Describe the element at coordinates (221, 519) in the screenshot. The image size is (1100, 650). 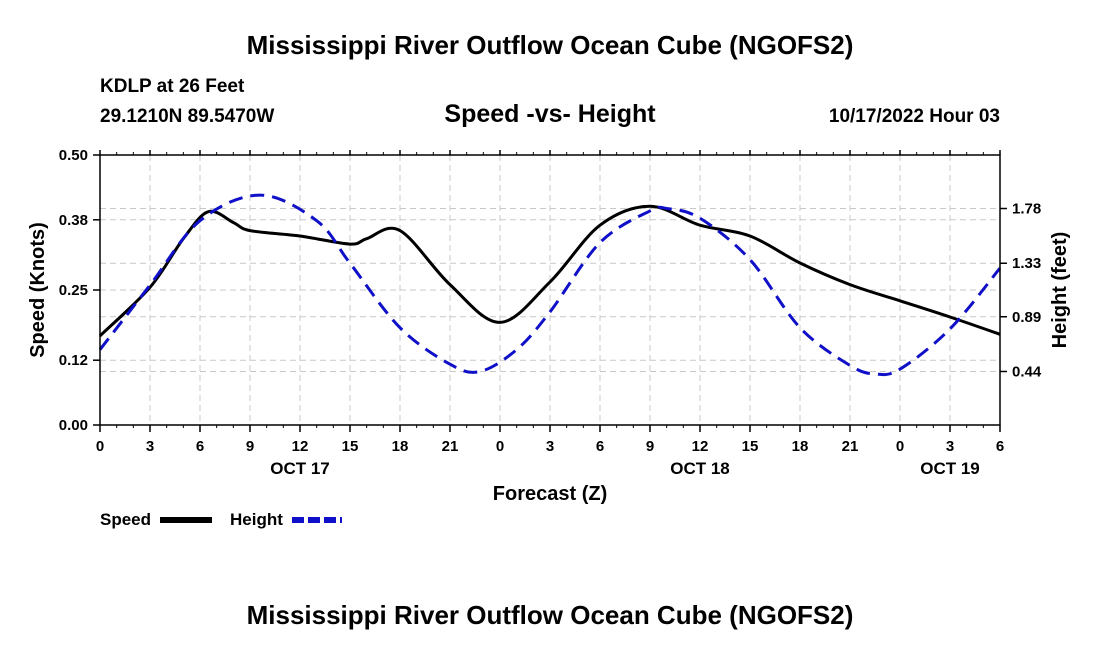
I see `legend: Speed Height` at that location.